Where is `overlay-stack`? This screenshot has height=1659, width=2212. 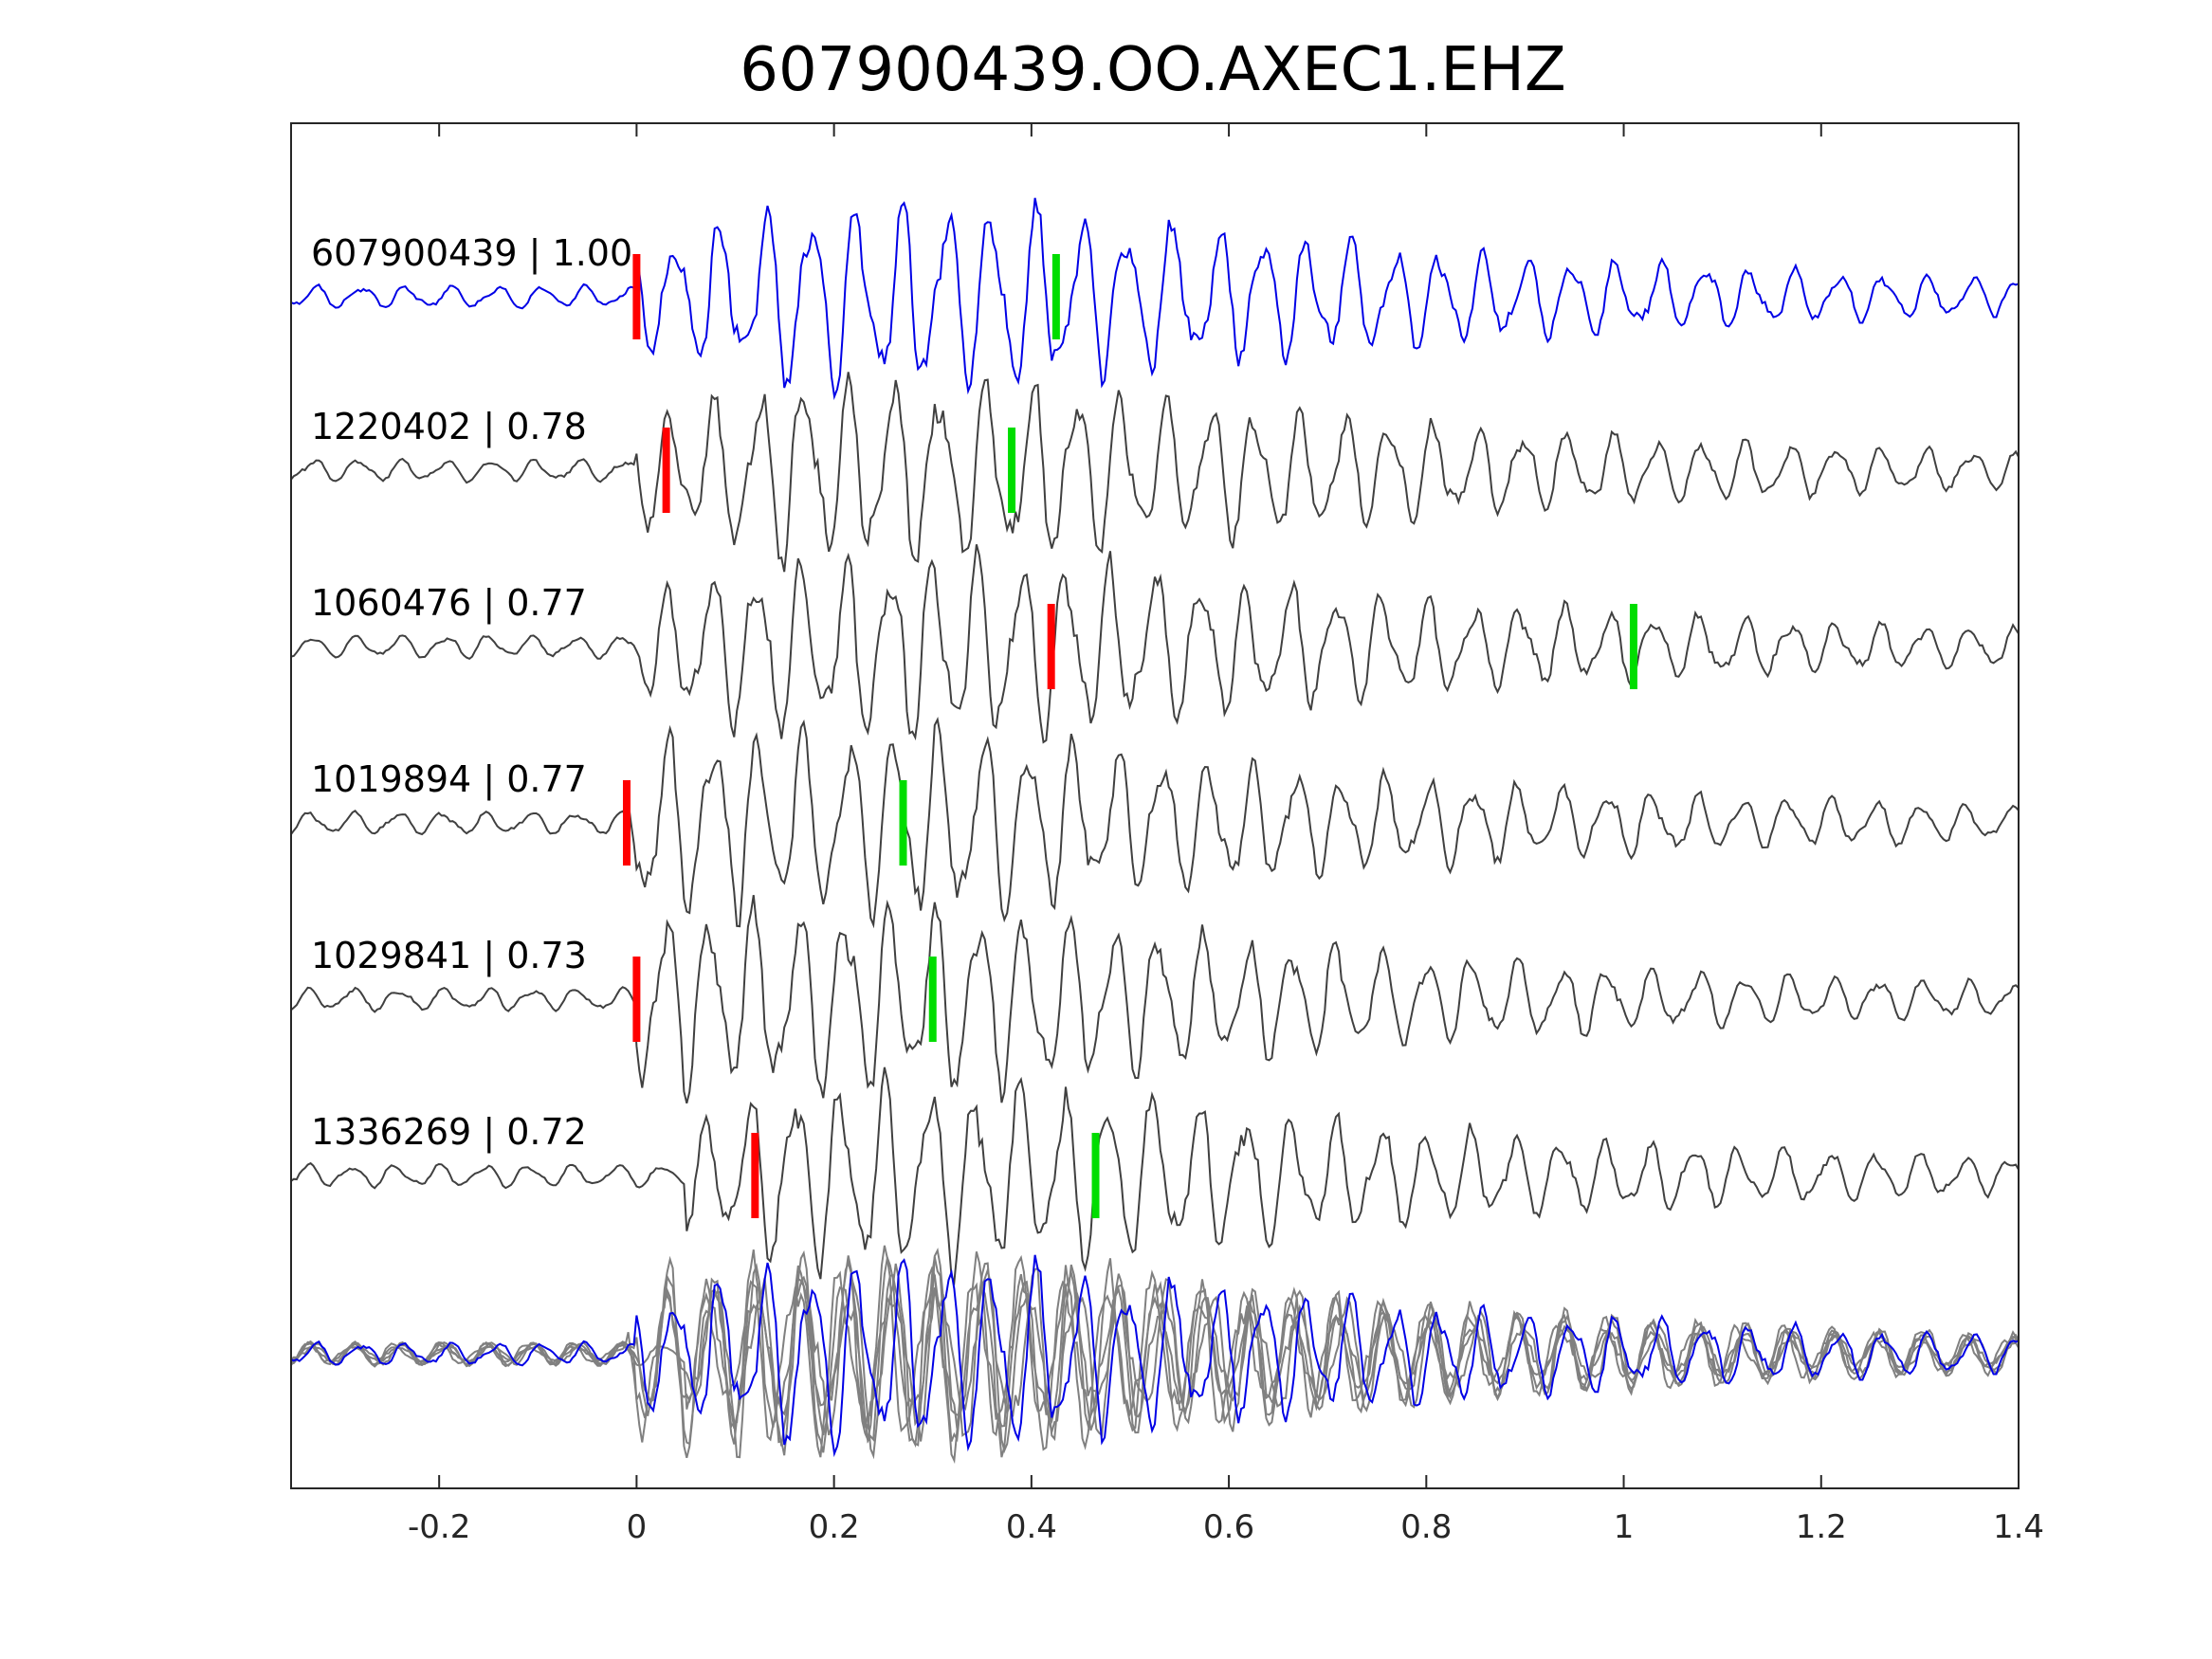 overlay-stack is located at coordinates (1155, 1355).